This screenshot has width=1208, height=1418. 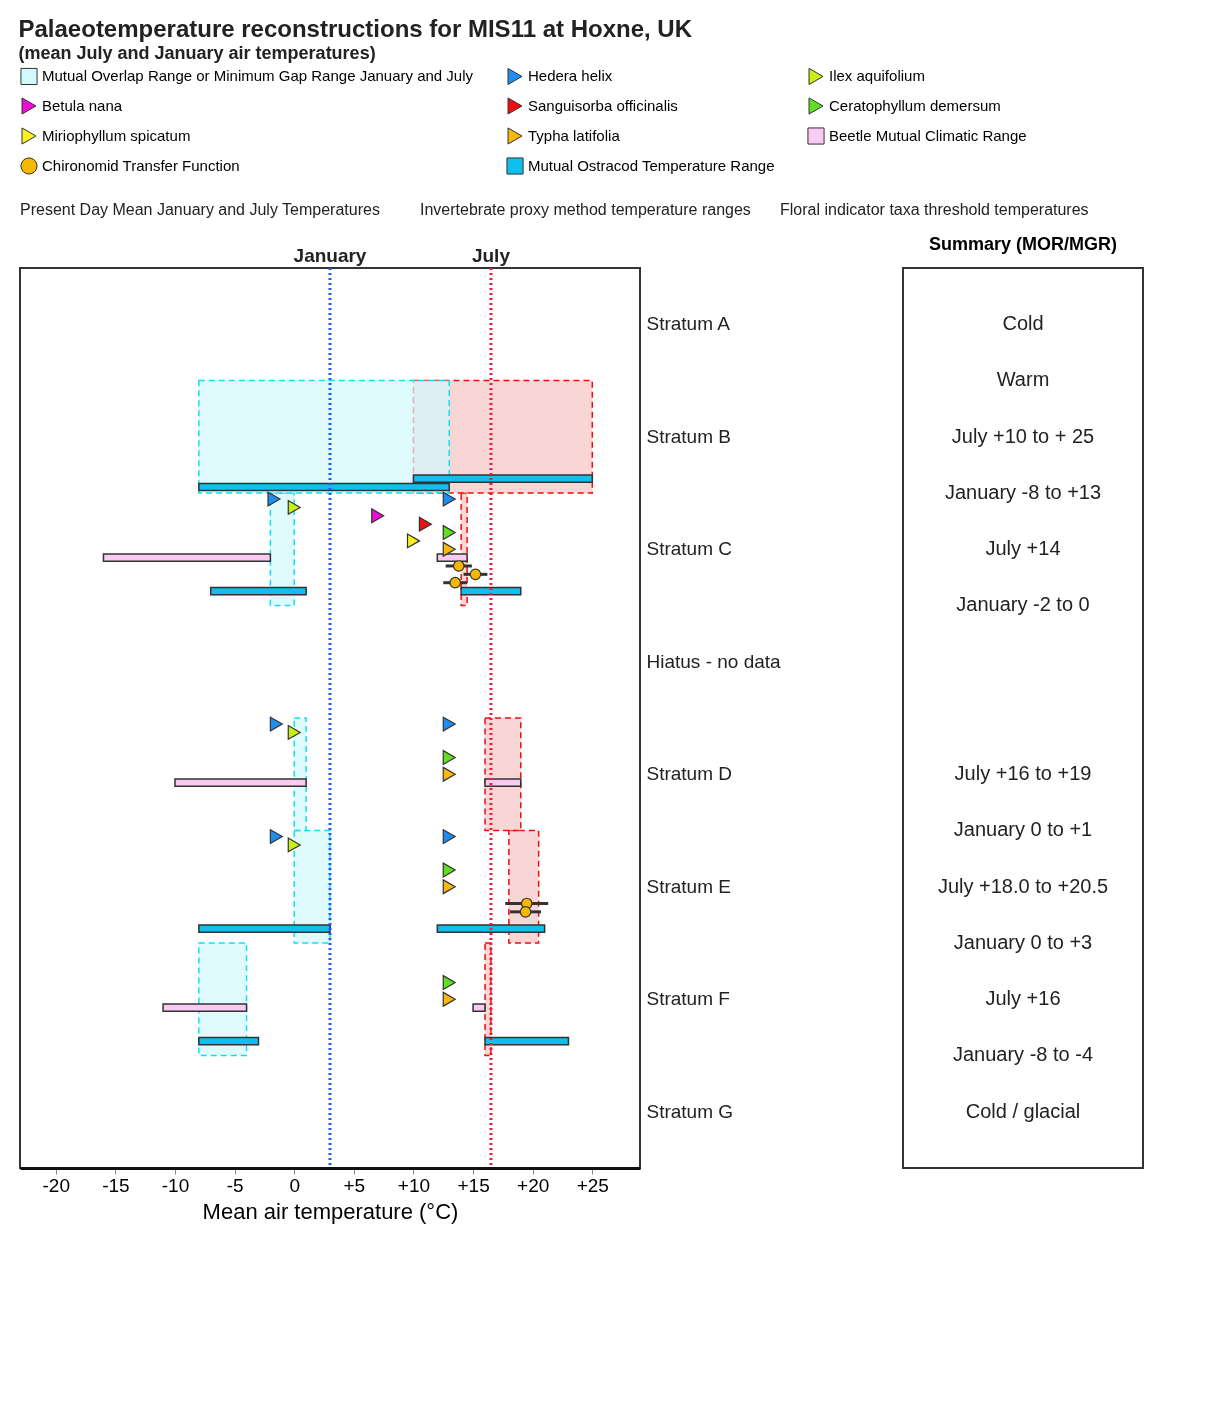 What do you see at coordinates (197, 53) in the screenshot?
I see `chart-subtitle: (mean July and January air temperatures)` at bounding box center [197, 53].